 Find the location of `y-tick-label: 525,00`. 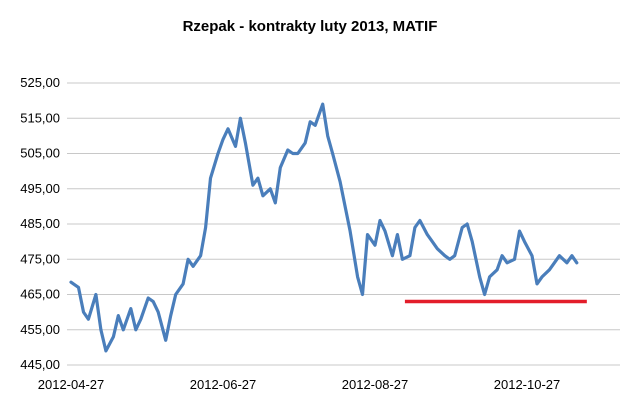

y-tick-label: 525,00 is located at coordinates (40, 82).